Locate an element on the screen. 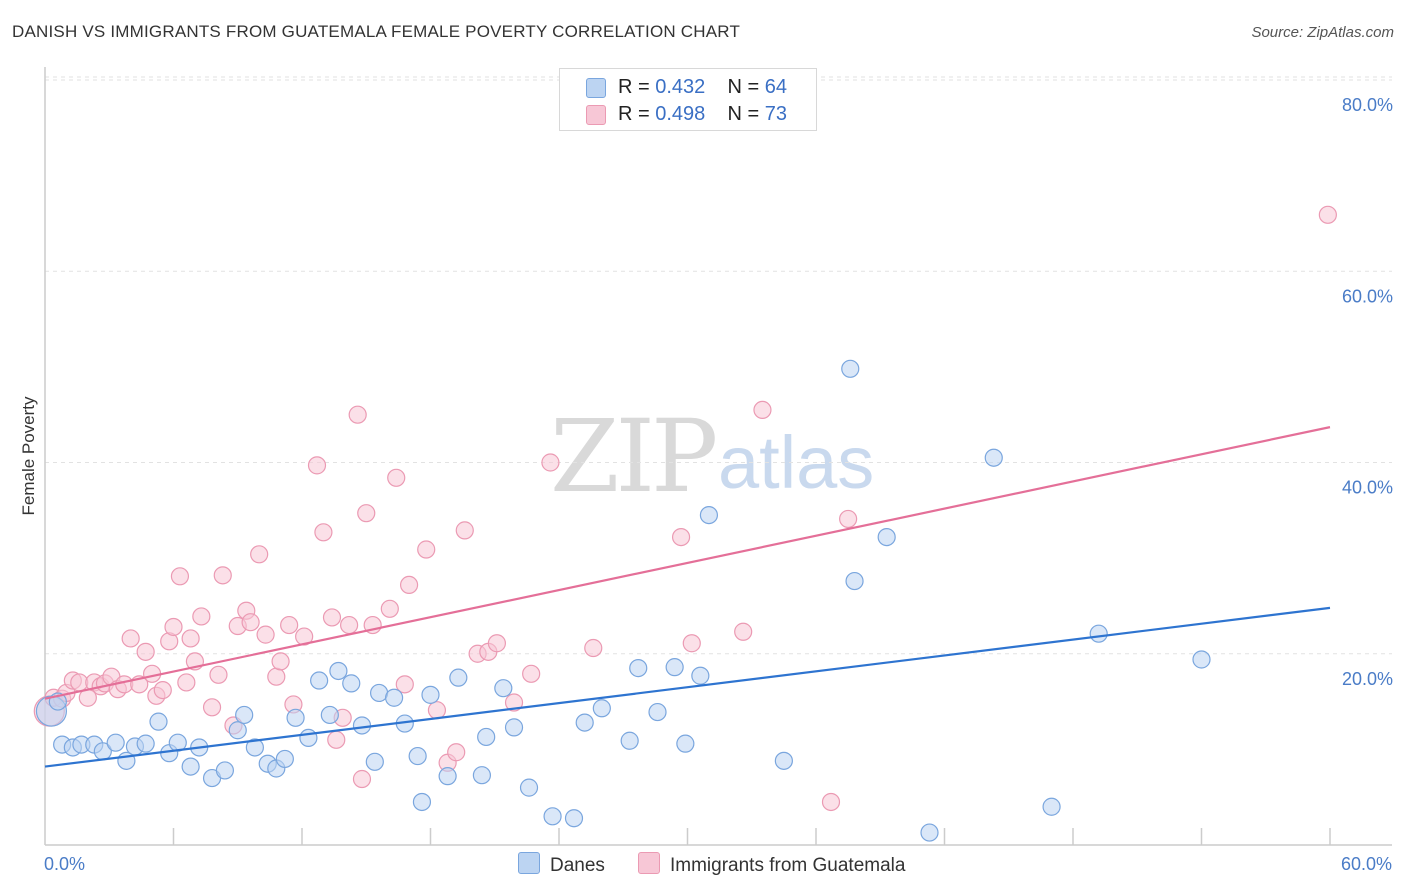 The height and width of the screenshot is (892, 1406). y-tick-label-80: 80.0% is located at coordinates (1367, 105).